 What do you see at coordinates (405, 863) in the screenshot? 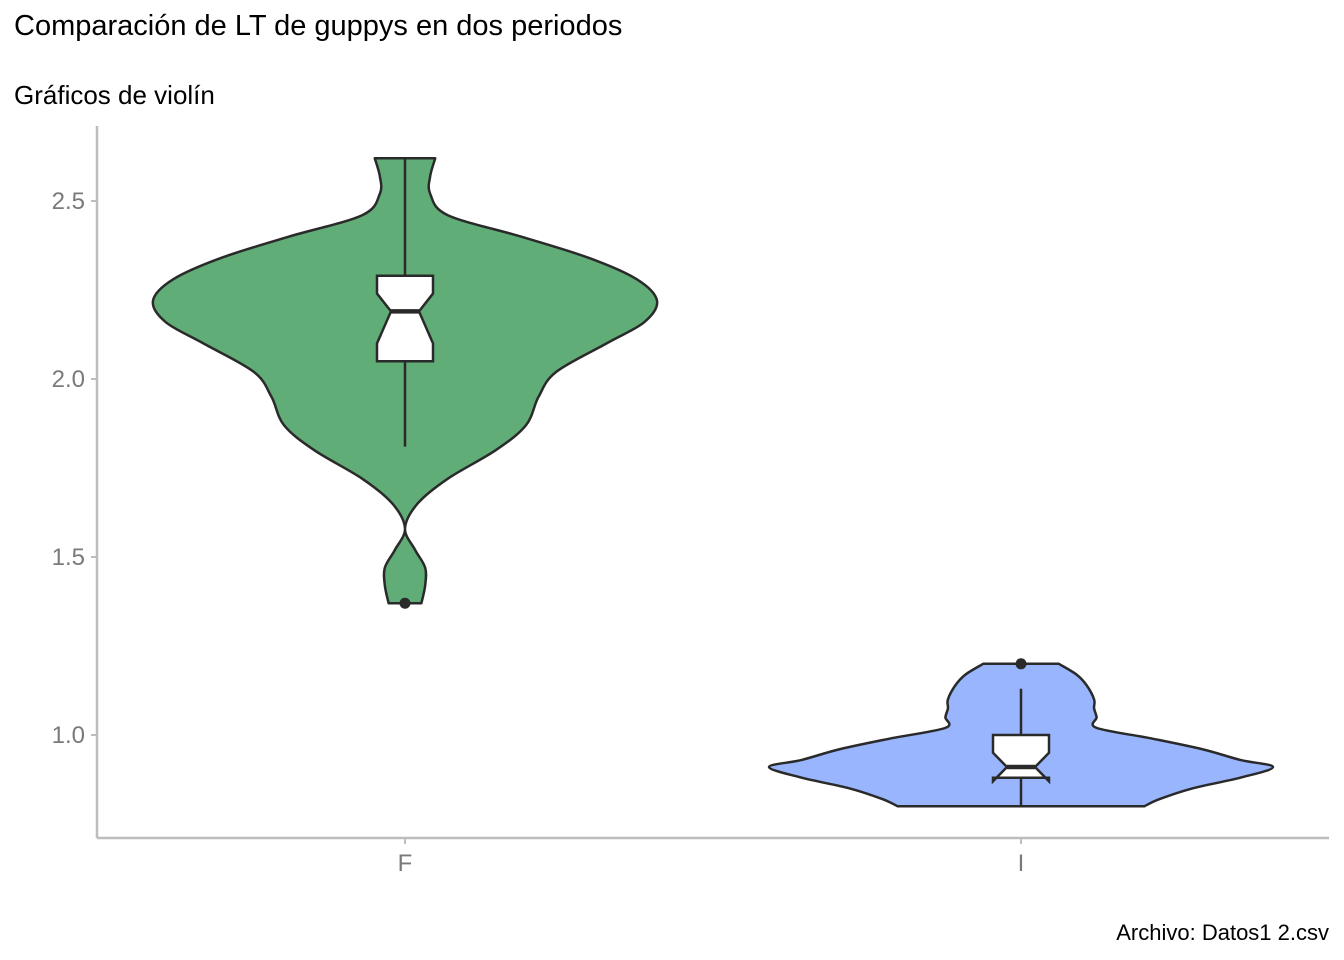
I see `x-tick-label: F` at bounding box center [405, 863].